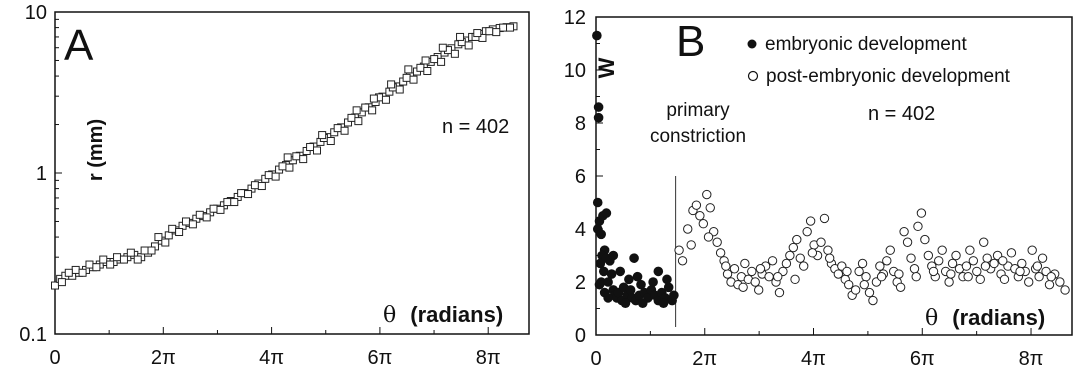 Image resolution: width=1079 pixels, height=379 pixels. Describe the element at coordinates (698, 110) in the screenshot. I see `primary-constriction-label-line1: primary` at that location.